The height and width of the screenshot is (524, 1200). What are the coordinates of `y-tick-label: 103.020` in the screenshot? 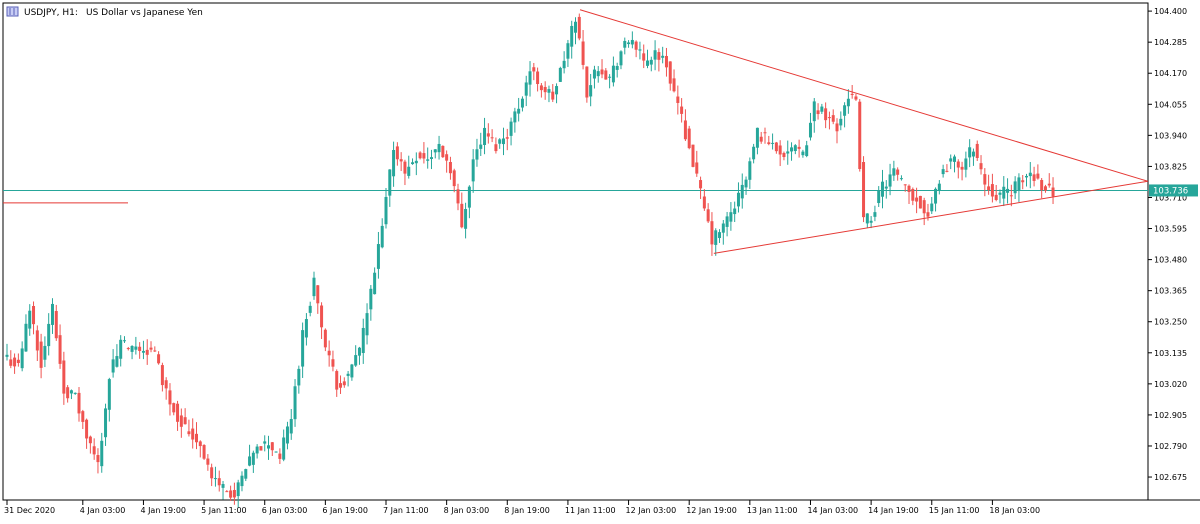 It's located at (1170, 384).